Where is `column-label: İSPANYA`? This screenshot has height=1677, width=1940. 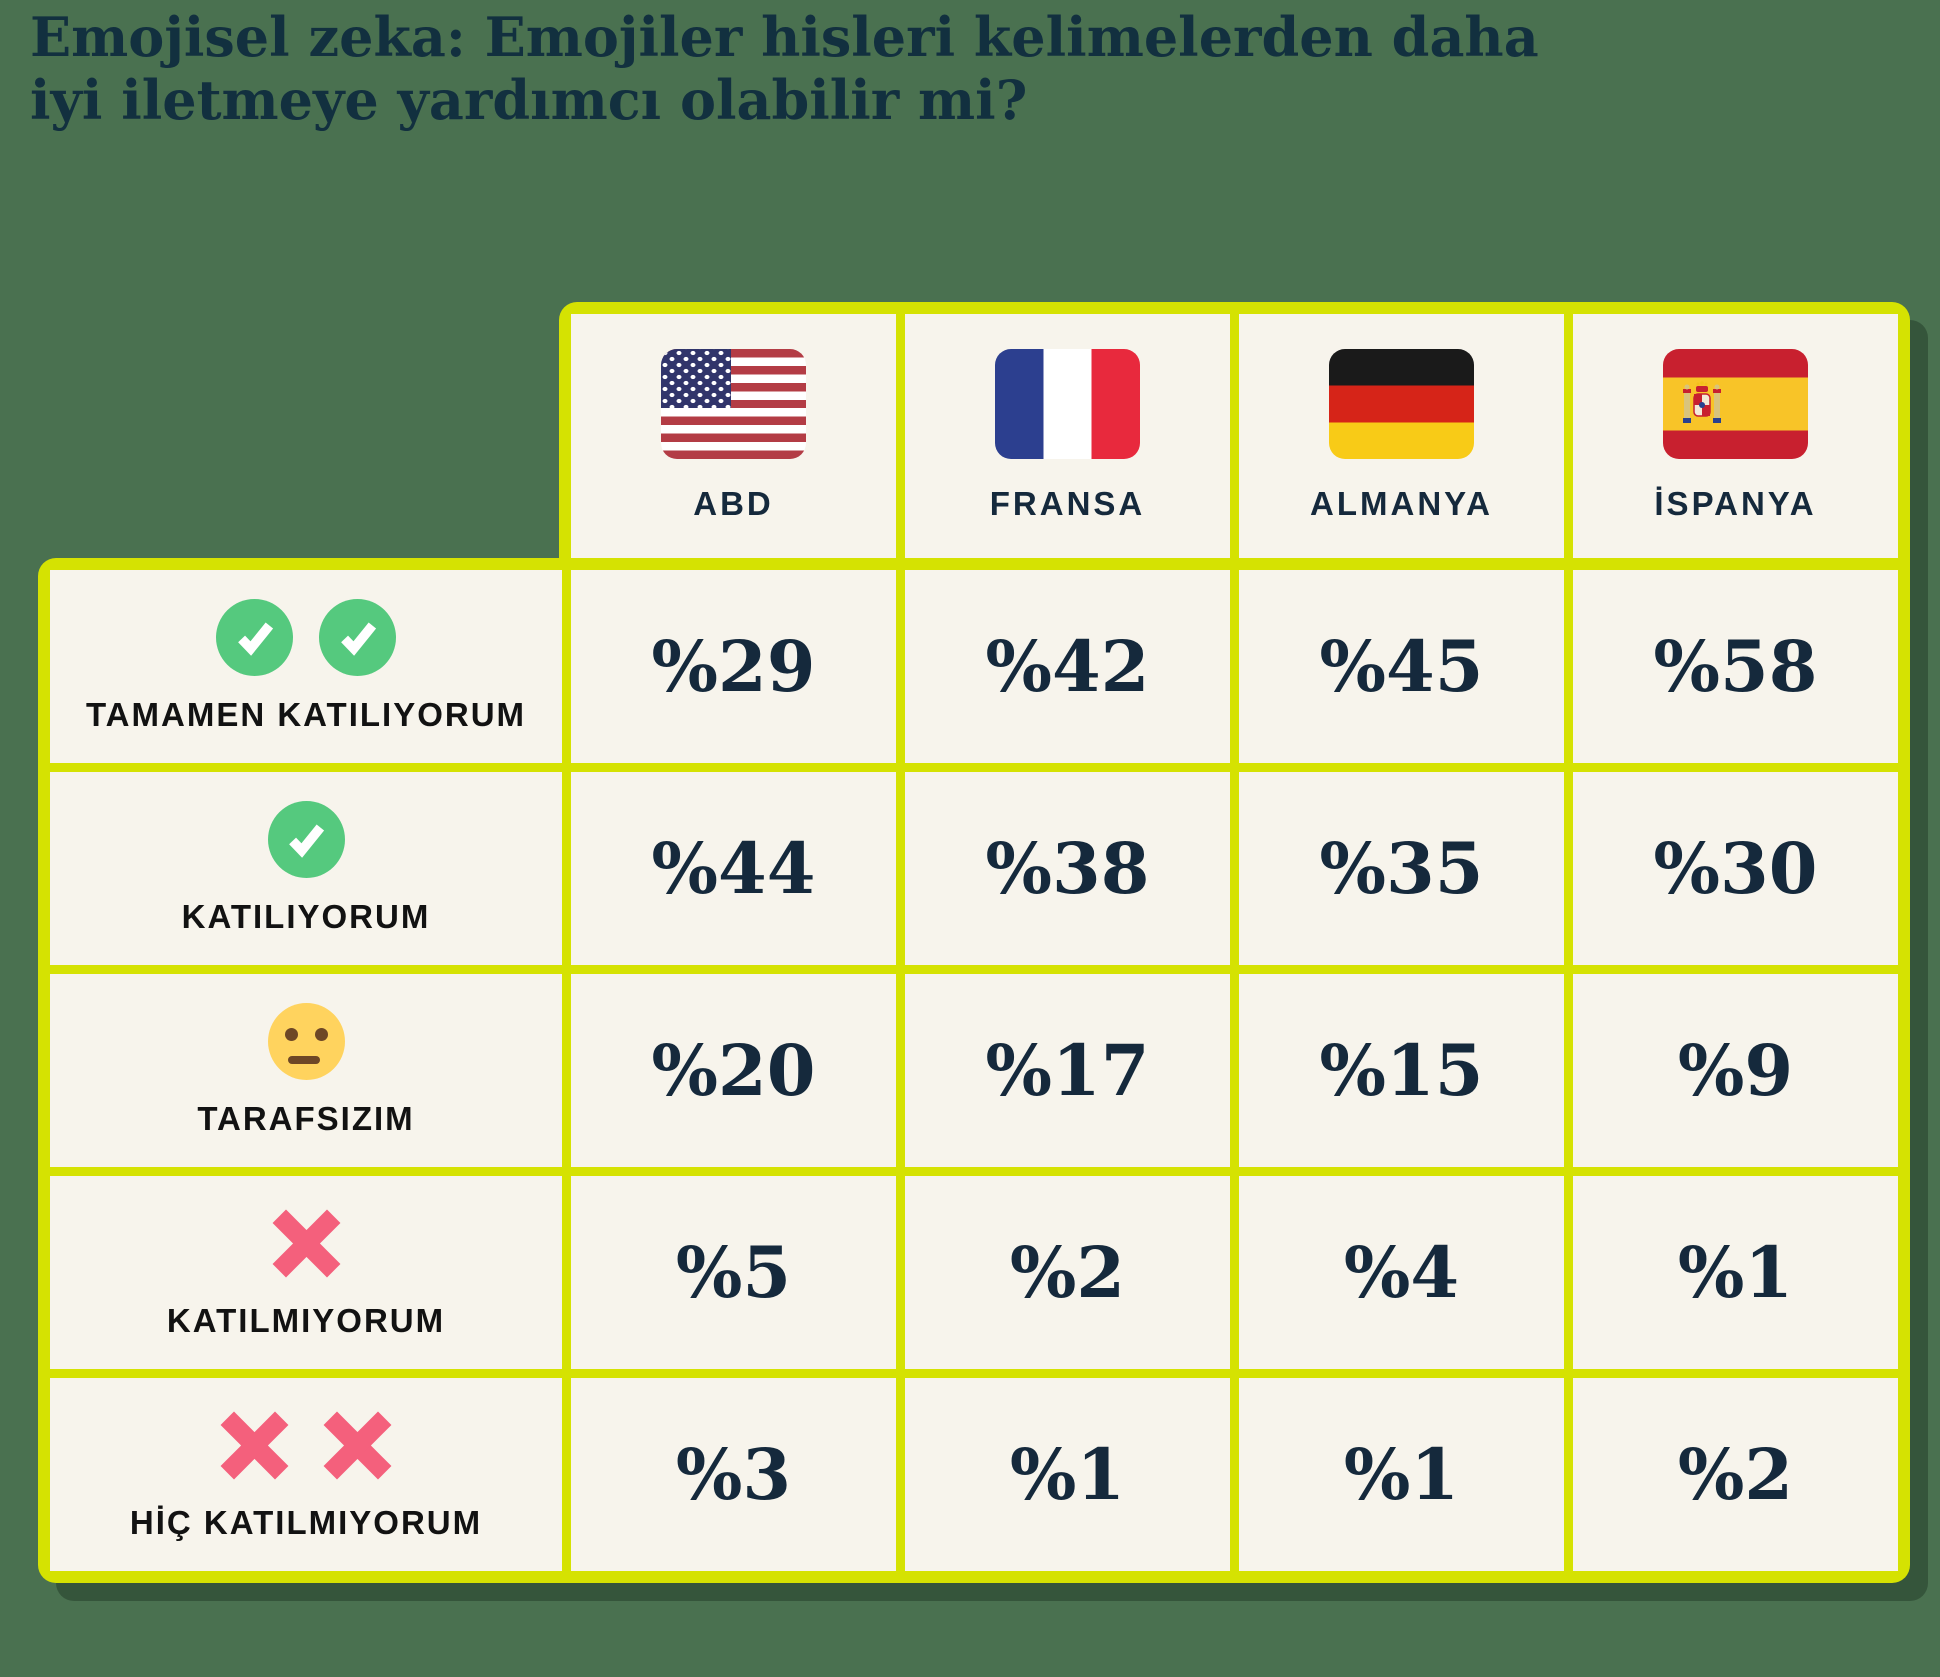
column-label: İSPANYA is located at coordinates (1735, 503).